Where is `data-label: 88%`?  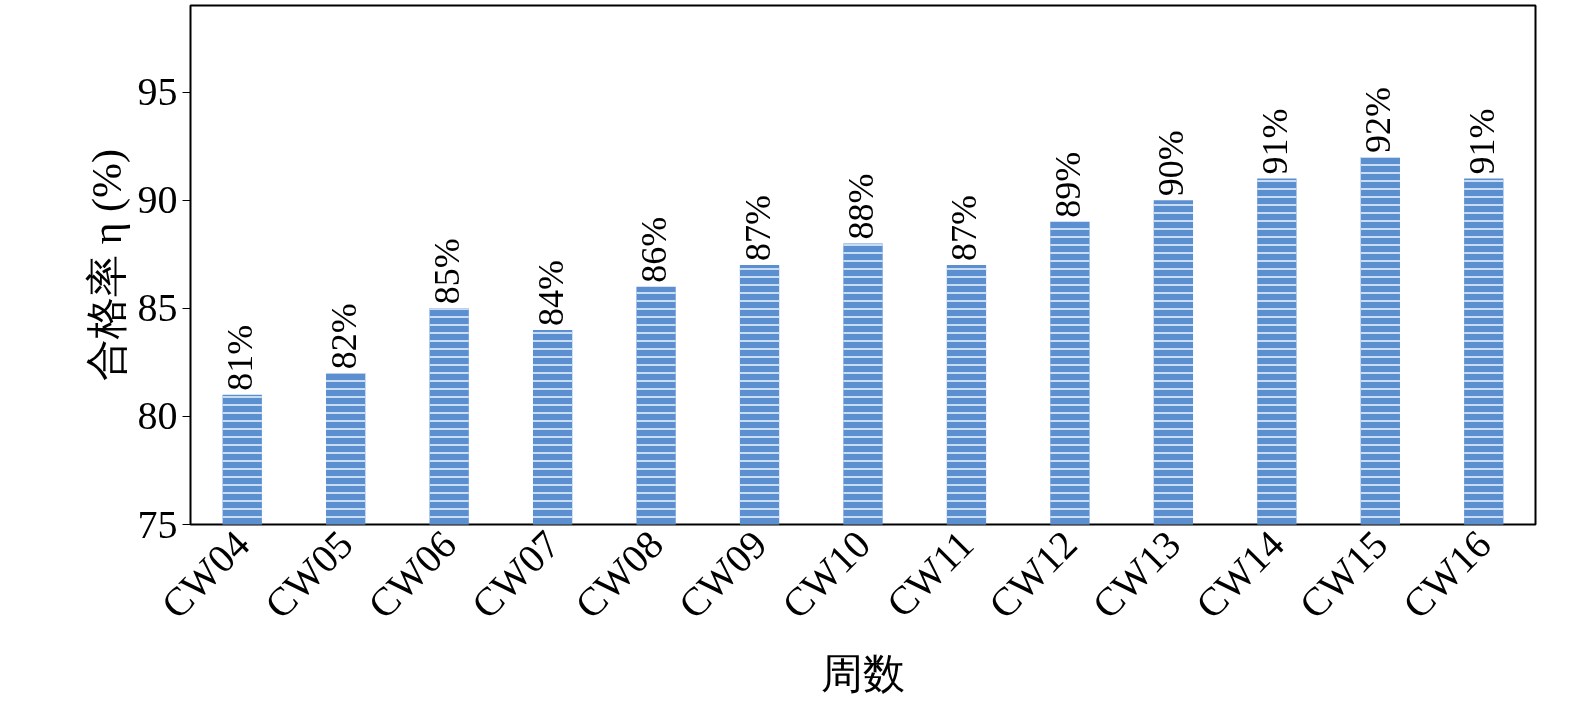
data-label: 88% is located at coordinates (861, 206).